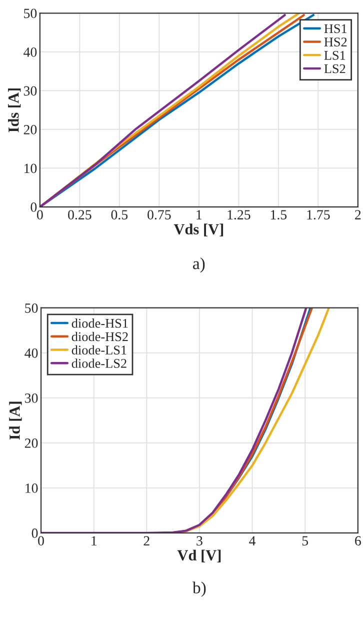 The image size is (363, 627). Describe the element at coordinates (99, 363) in the screenshot. I see `legend-label: diode-LS2` at that location.